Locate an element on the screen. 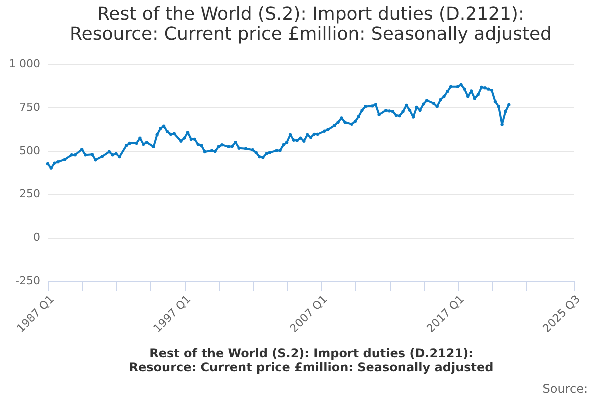  y-tick-label: 500 is located at coordinates (30, 151).